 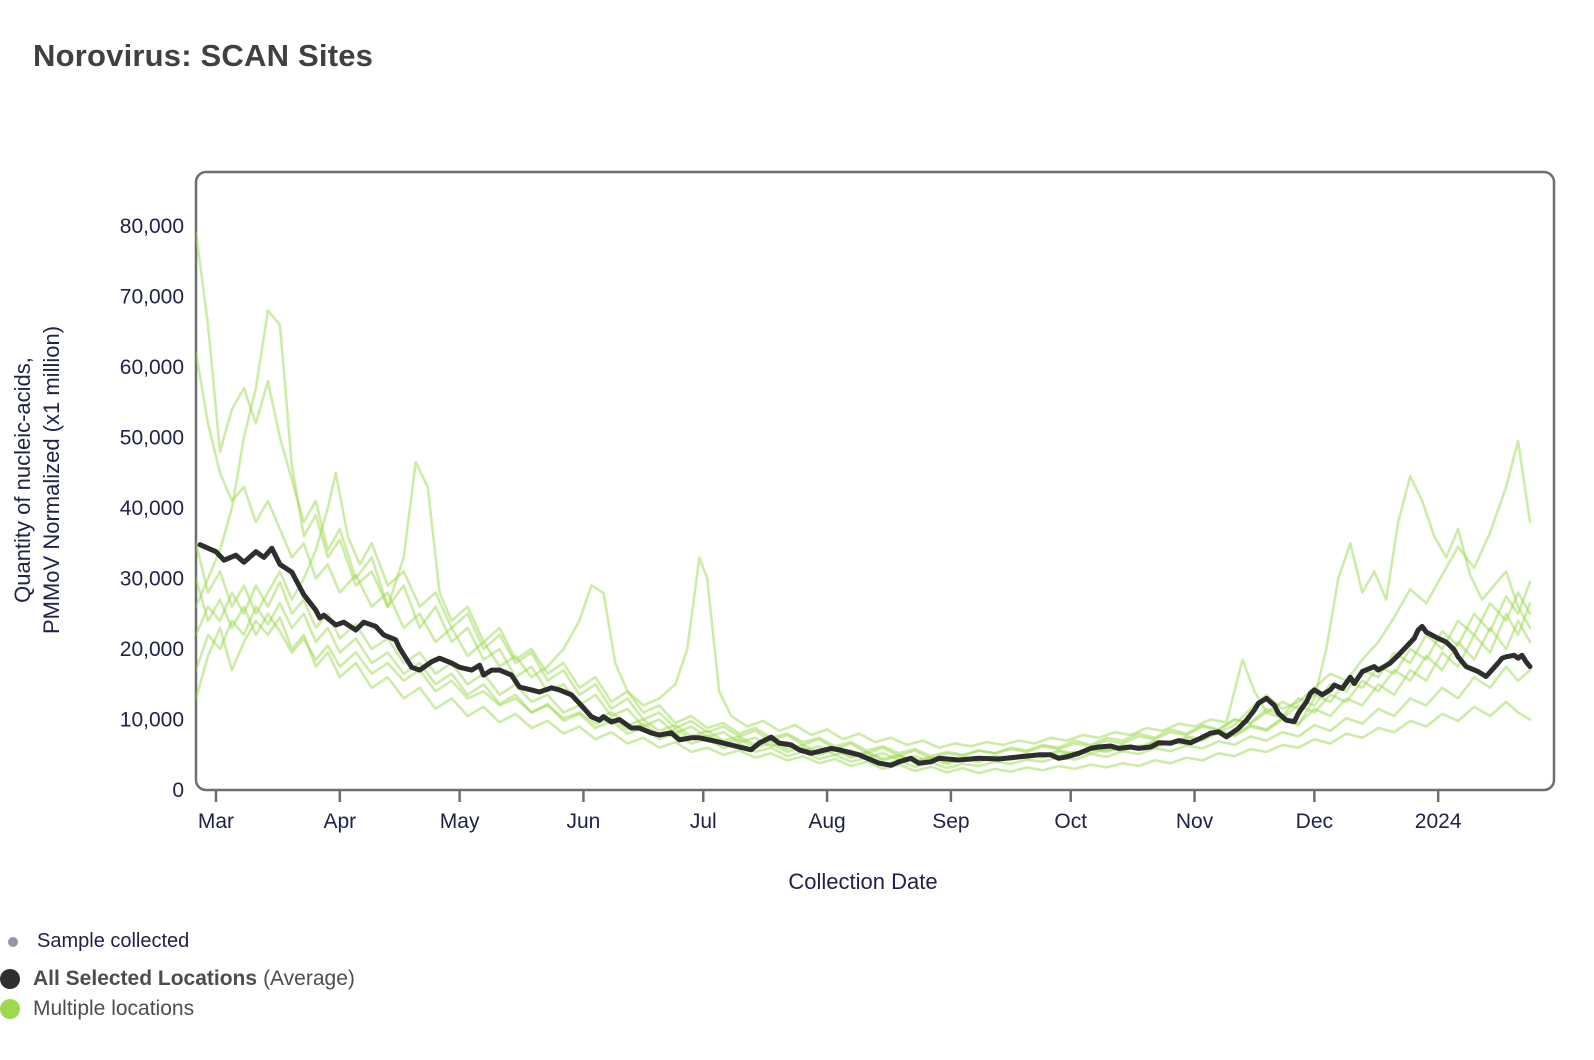 I want to click on legend-label-multiple-locations: Multiple locations, so click(x=114, y=1008).